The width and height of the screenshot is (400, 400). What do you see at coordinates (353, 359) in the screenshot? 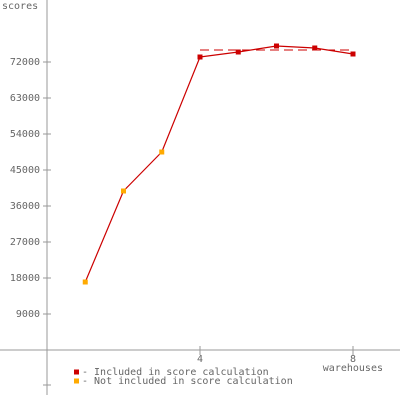
I see `x-tick-label: 8` at bounding box center [353, 359].